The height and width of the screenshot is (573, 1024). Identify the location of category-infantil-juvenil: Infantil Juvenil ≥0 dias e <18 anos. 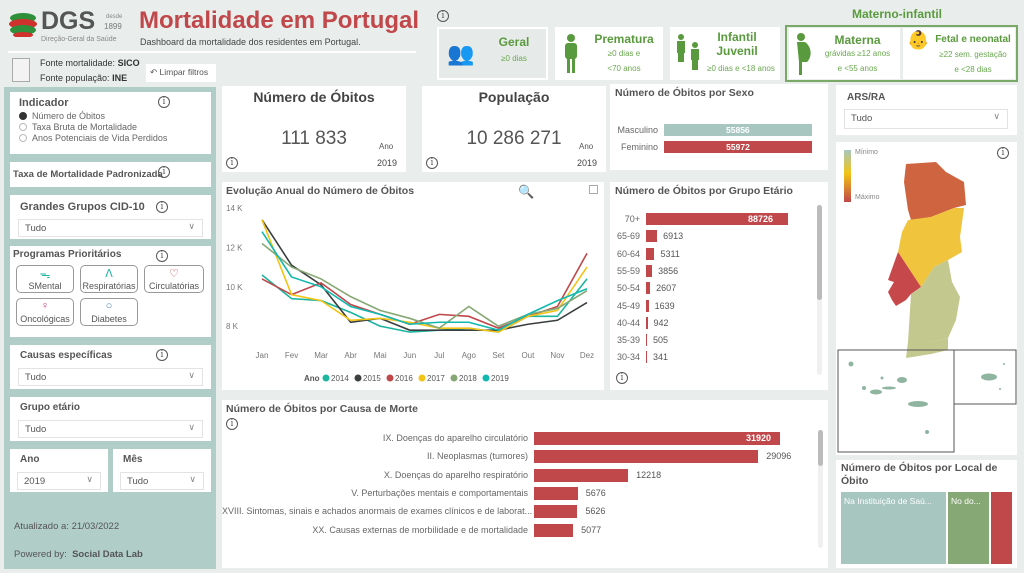
(725, 53).